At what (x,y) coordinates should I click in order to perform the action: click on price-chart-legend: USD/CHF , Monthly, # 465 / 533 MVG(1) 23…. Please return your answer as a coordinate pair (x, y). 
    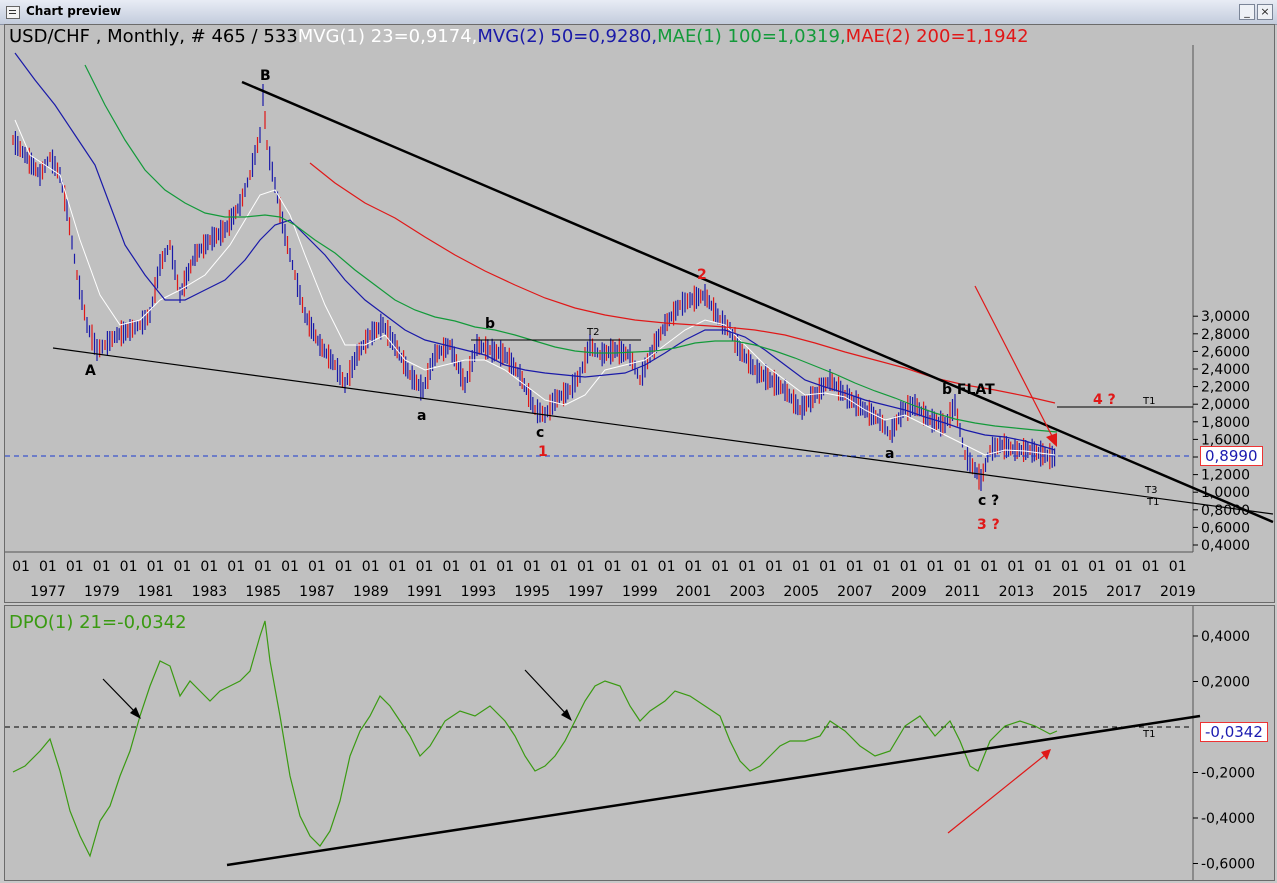
    Looking at the image, I should click on (519, 36).